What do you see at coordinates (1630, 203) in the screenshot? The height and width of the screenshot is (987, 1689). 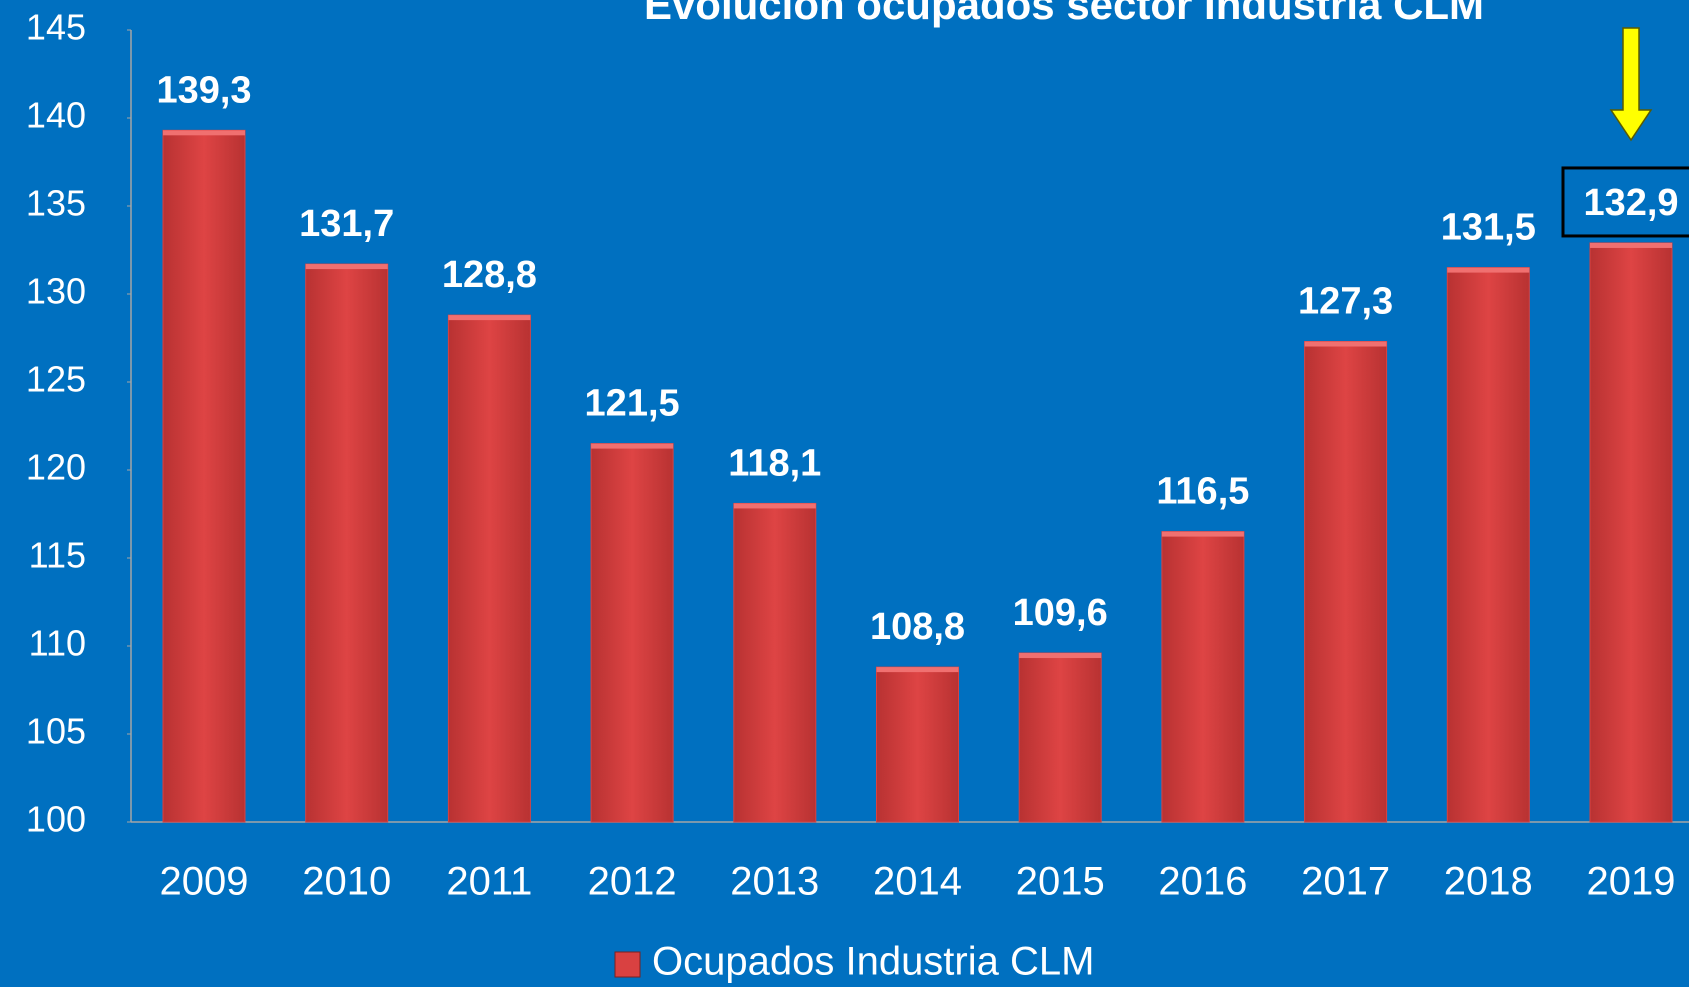 I see `data-label: 132,9` at bounding box center [1630, 203].